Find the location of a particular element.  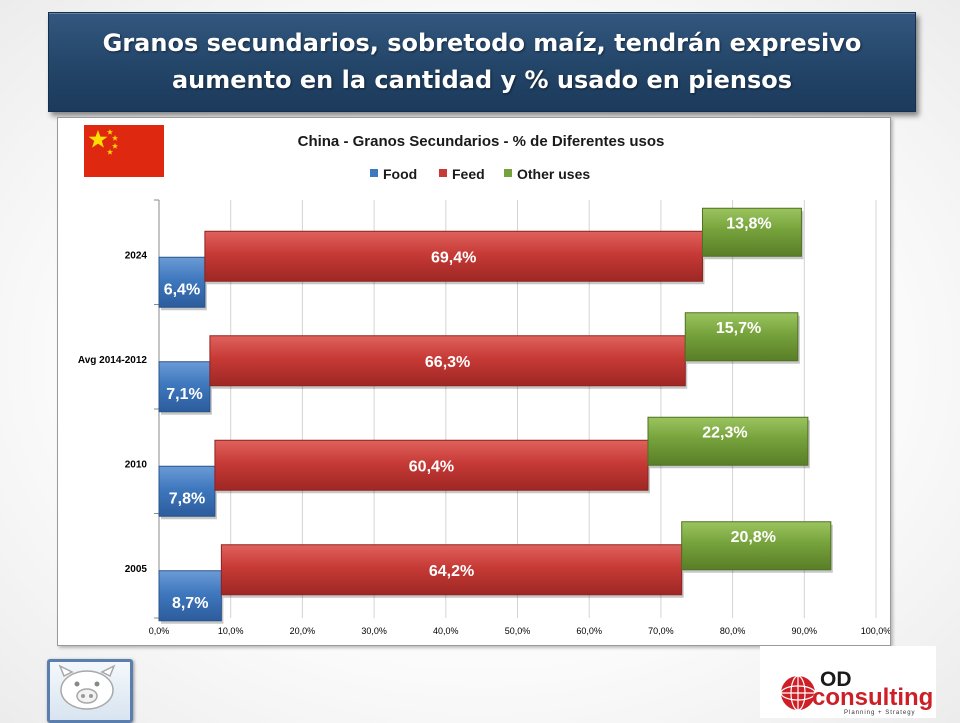

data-label: 8,7% is located at coordinates (190, 603).